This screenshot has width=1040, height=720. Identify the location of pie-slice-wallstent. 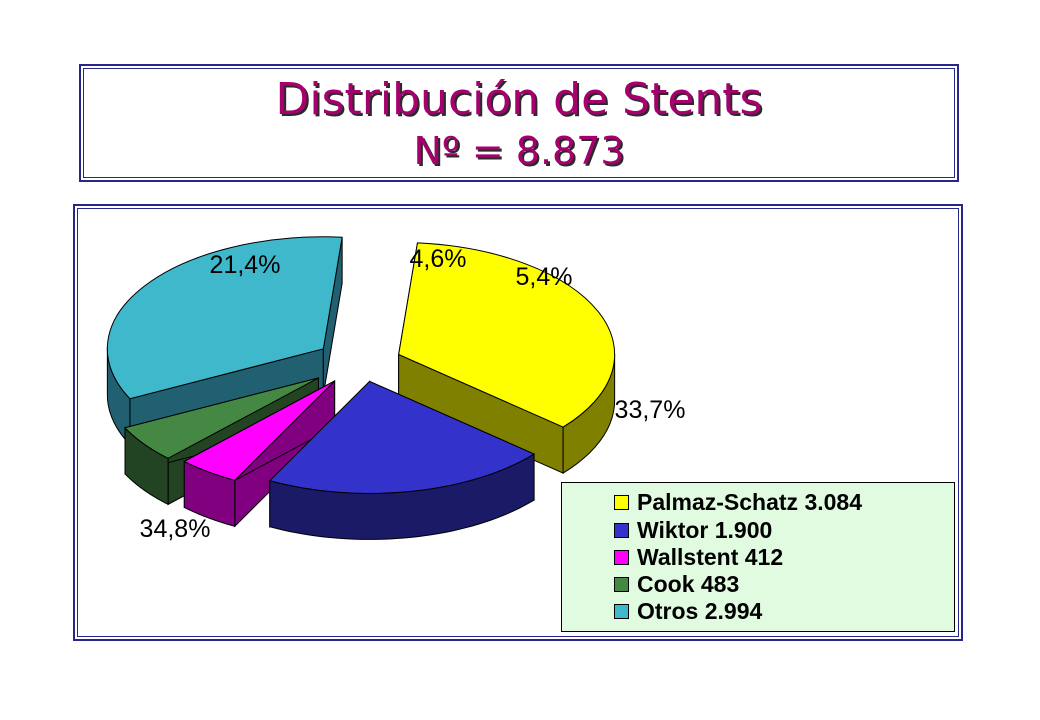
(259, 453).